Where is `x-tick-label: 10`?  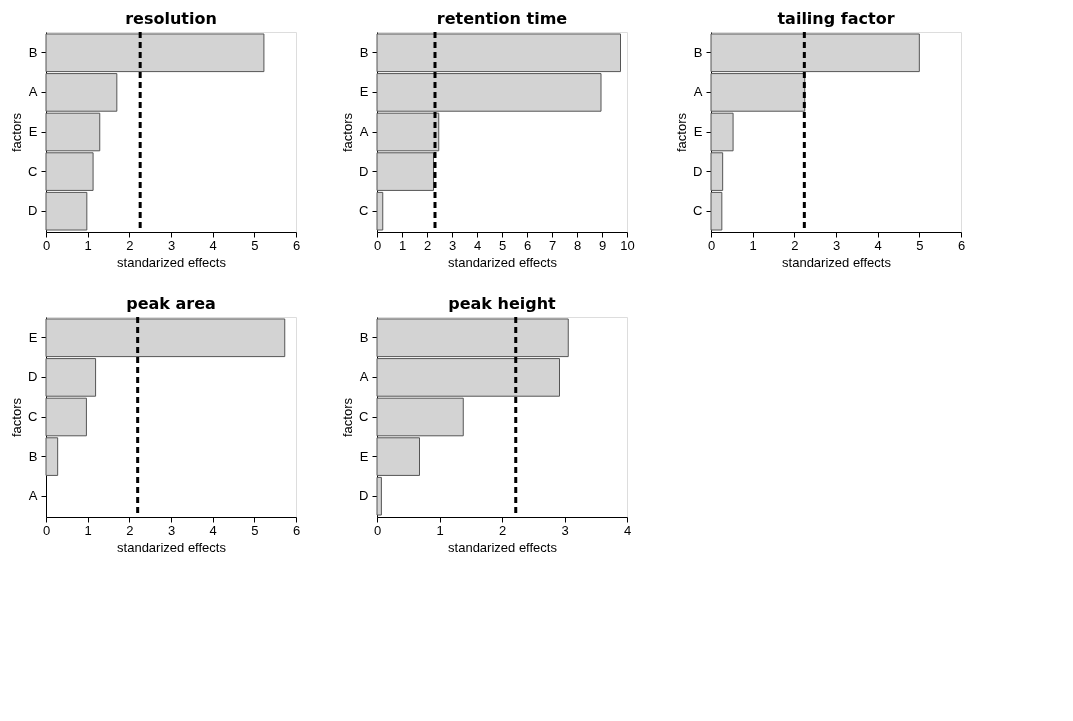
x-tick-label: 10 is located at coordinates (627, 245).